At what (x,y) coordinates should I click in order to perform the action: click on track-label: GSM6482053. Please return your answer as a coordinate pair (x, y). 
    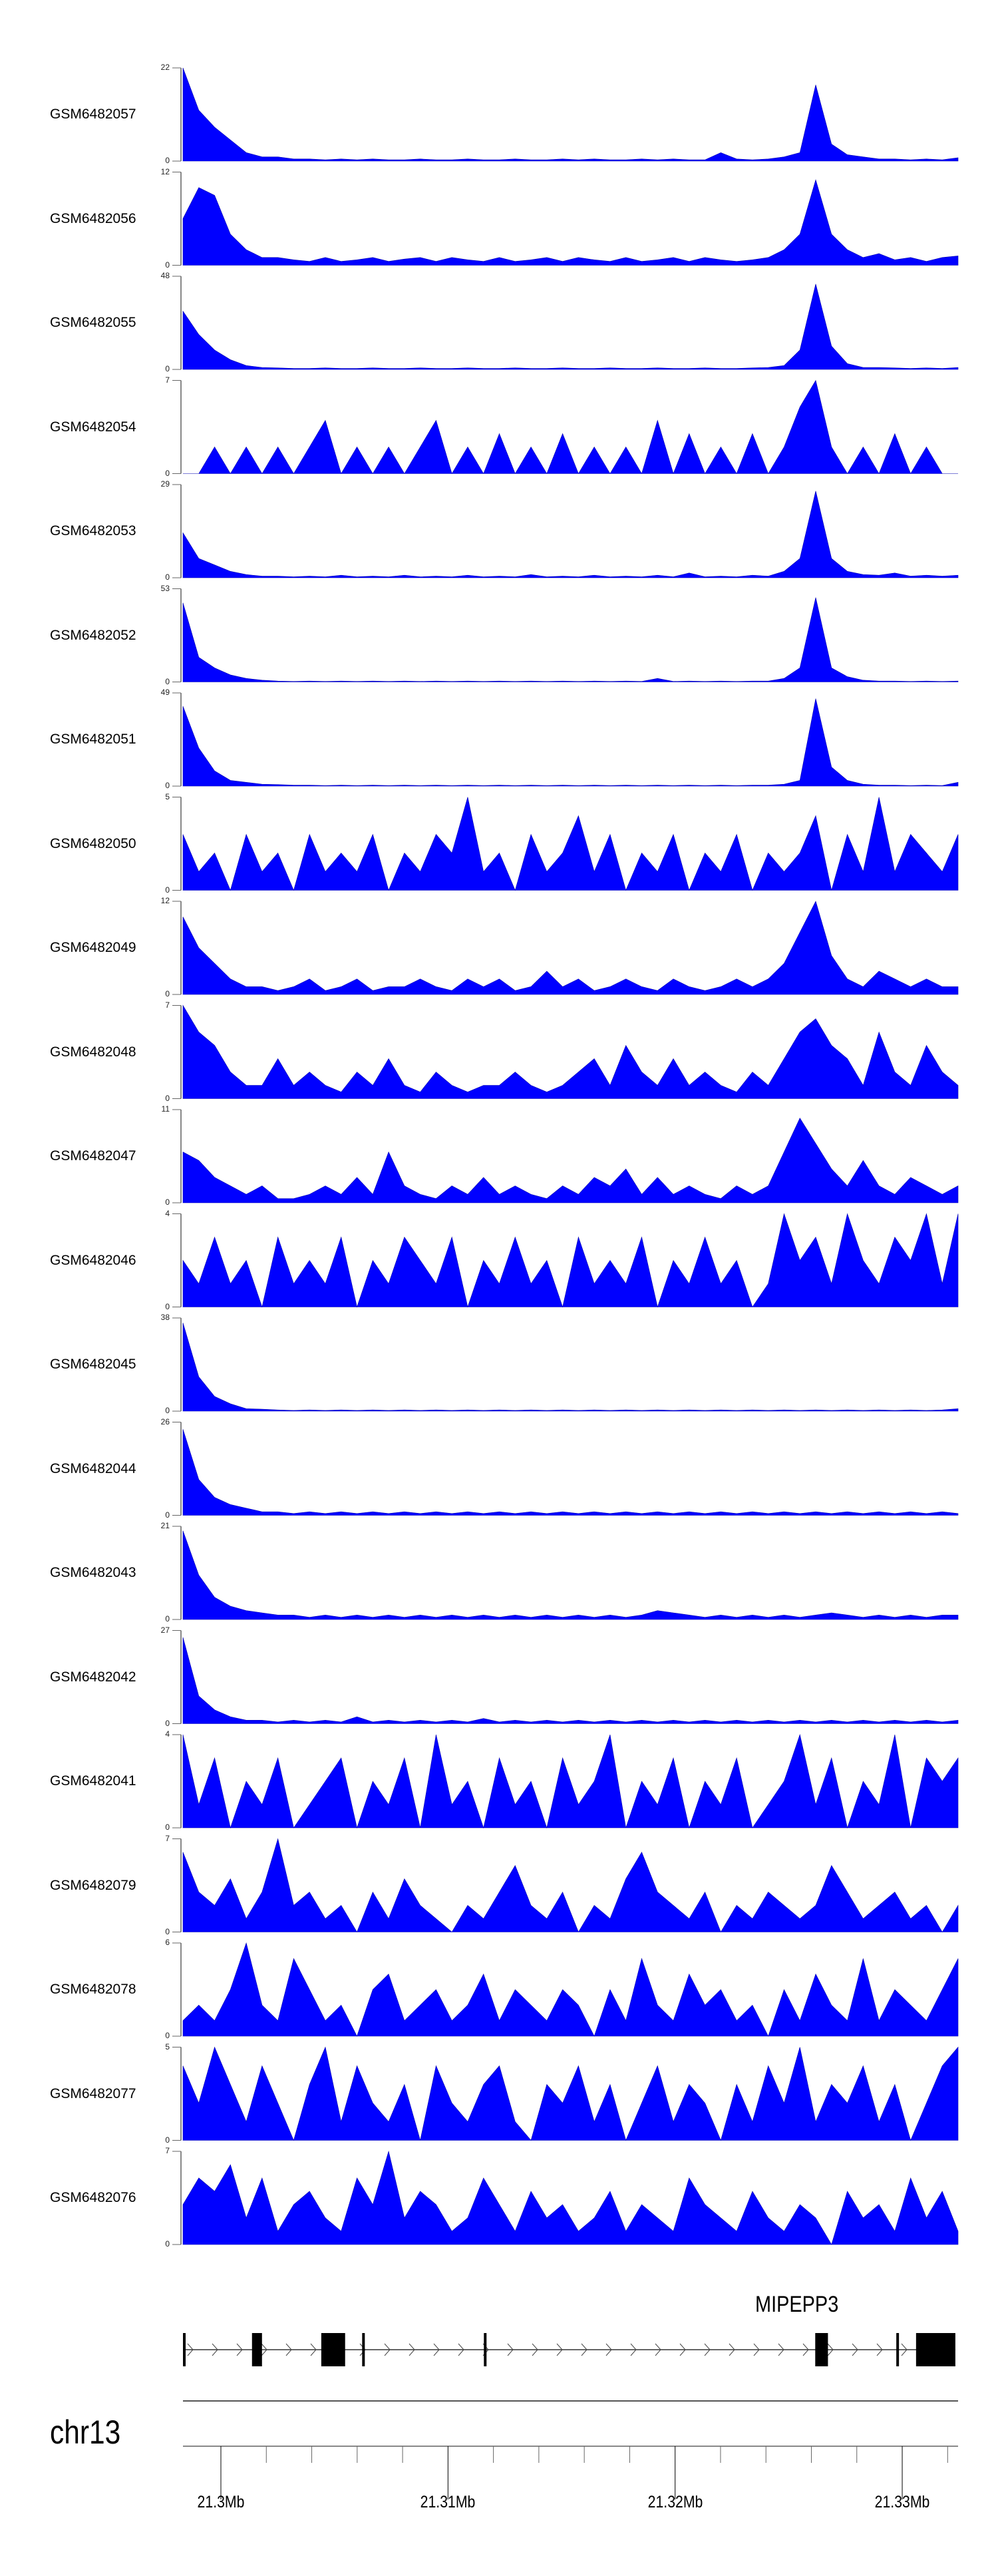
    Looking at the image, I should click on (93, 530).